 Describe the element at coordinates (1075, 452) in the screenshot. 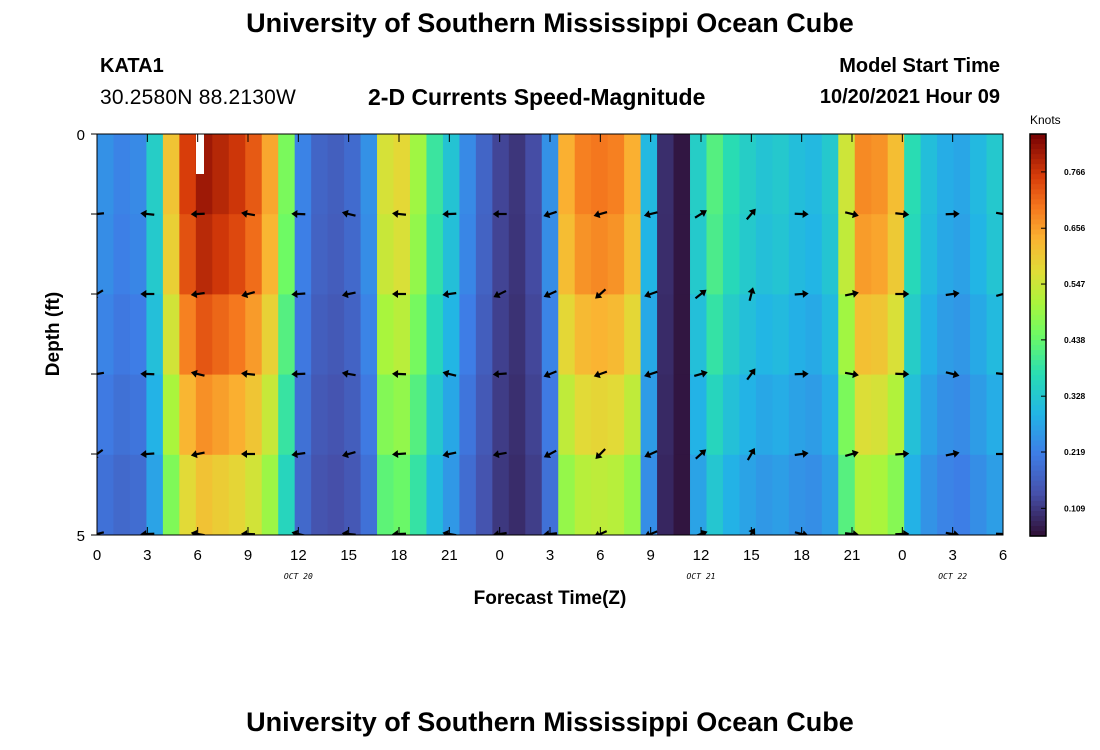

I see `colorbar-tick-label: 0.219` at that location.